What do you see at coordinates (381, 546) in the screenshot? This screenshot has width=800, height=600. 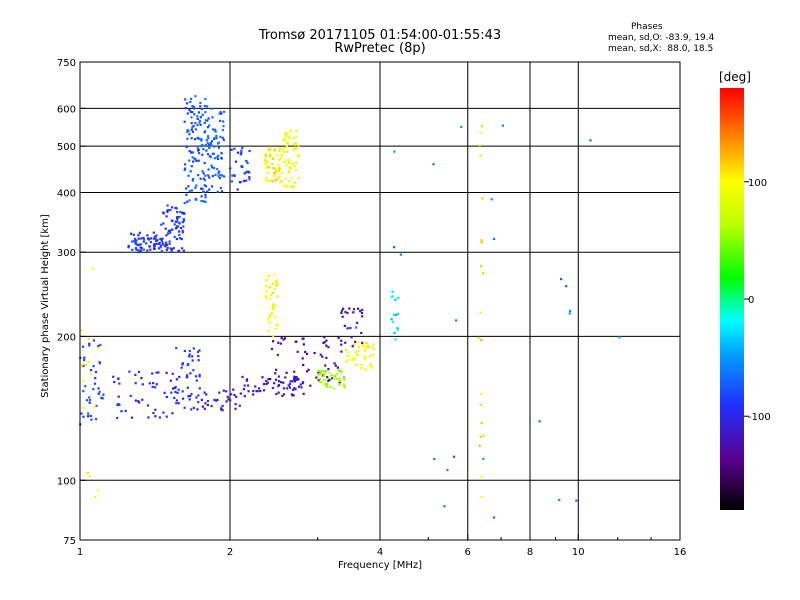 I see `x-axis-ticks: 1 2 4 6 8 10 16` at bounding box center [381, 546].